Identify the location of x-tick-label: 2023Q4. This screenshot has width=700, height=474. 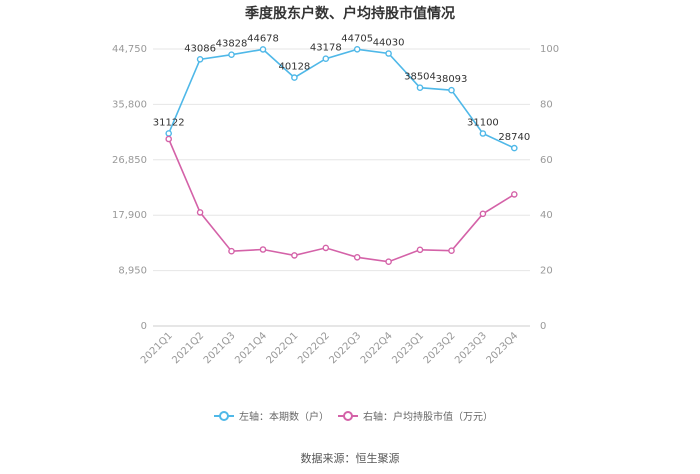
(503, 348).